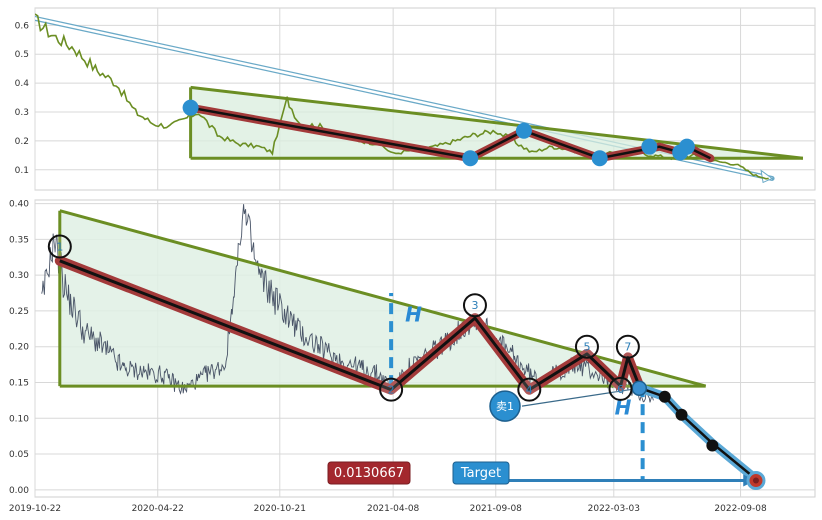  Describe the element at coordinates (22, 171) in the screenshot. I see `y-tick-label: 0.1` at that location.